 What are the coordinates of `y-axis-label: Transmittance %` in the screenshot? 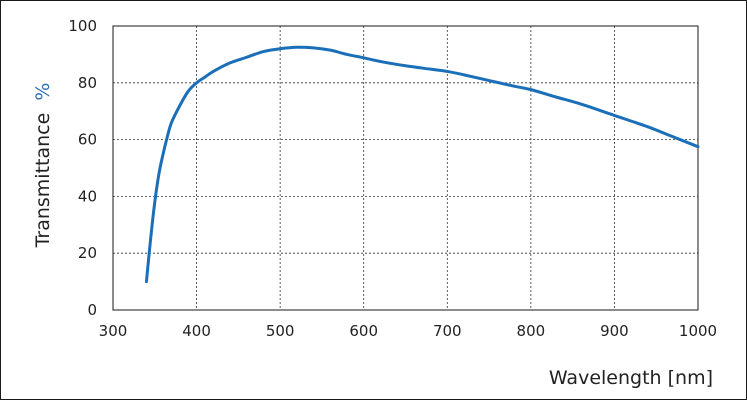 It's located at (43, 166).